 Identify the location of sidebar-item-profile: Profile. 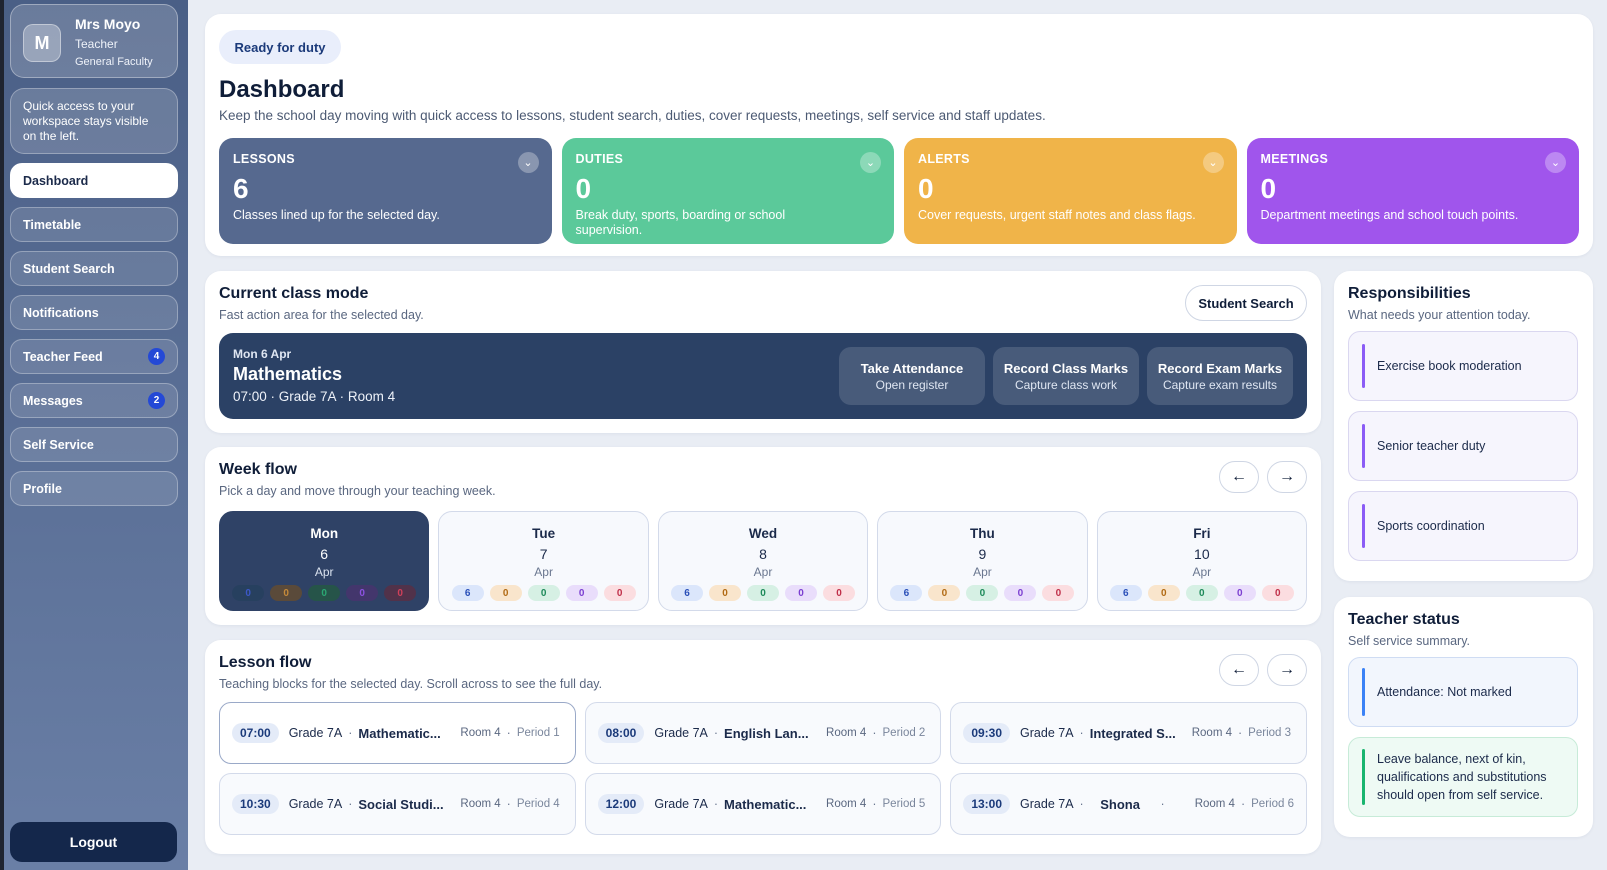
(94, 488).